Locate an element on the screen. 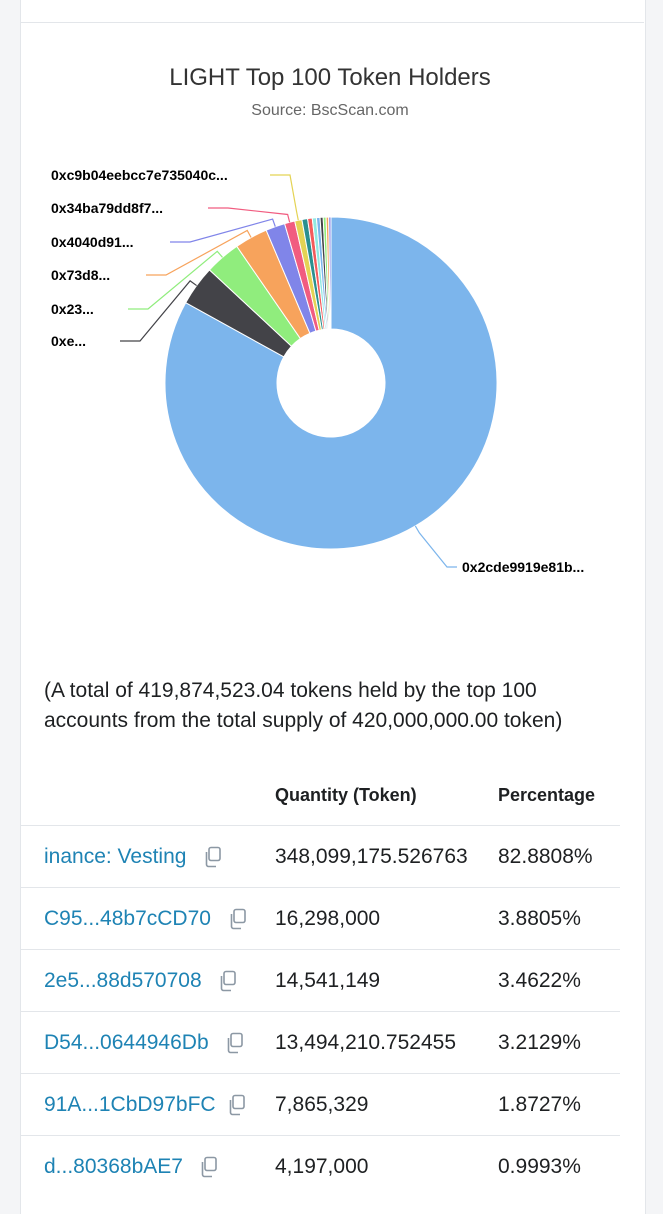  holder-quantity: 4,197,000 is located at coordinates (322, 1166).